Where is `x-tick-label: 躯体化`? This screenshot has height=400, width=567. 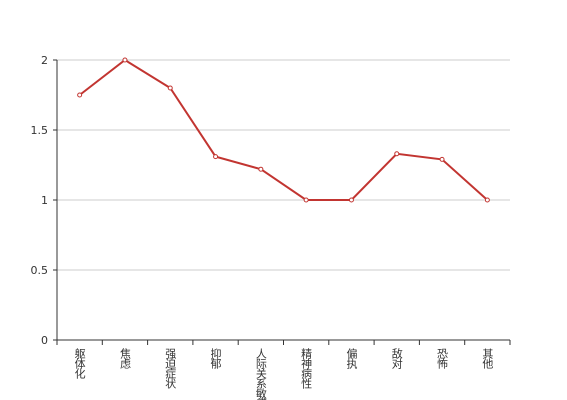 x-tick-label: 躯体化 is located at coordinates (79, 364).